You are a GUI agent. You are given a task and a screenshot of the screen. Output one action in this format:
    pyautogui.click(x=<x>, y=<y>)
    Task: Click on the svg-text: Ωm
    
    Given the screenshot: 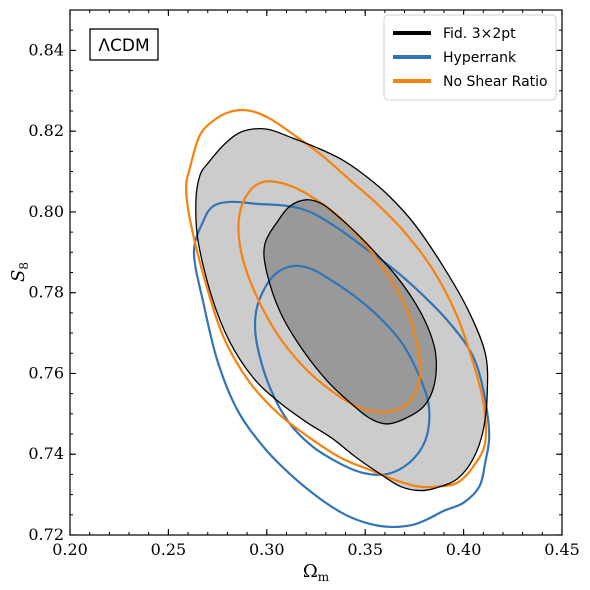 What is the action you would take?
    pyautogui.click(x=316, y=572)
    